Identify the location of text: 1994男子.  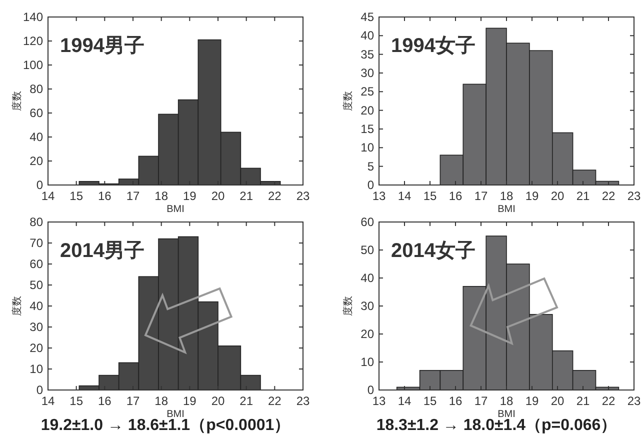
(102, 46).